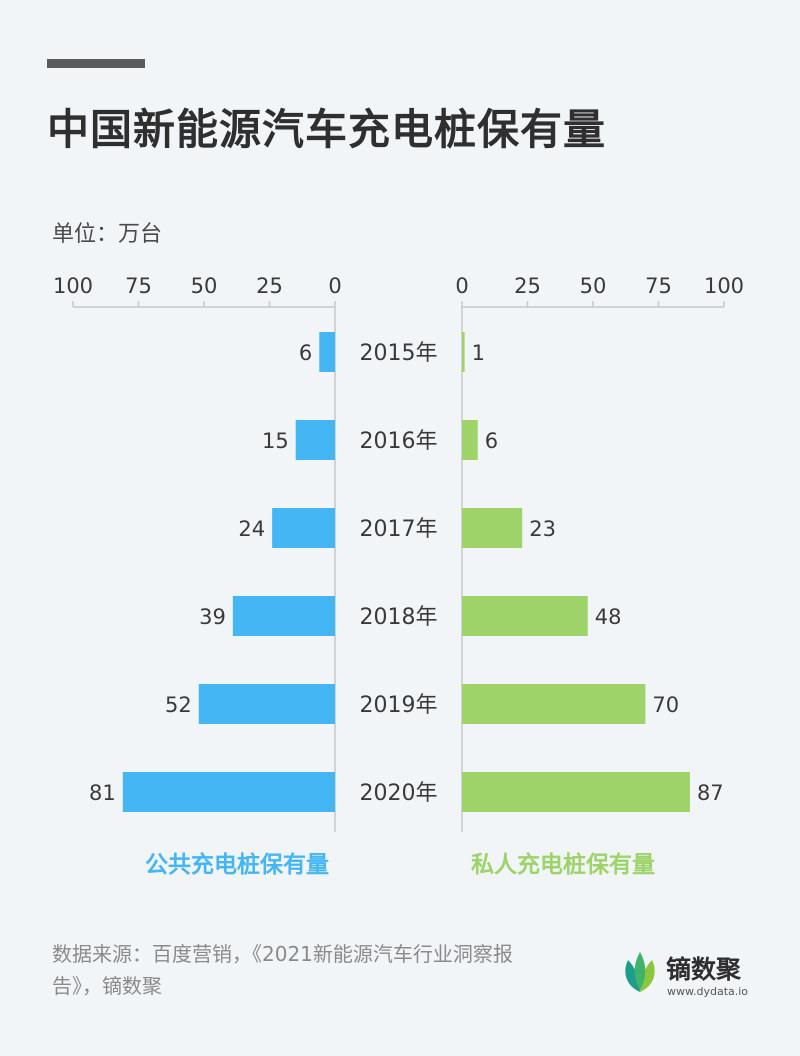  Describe the element at coordinates (478, 353) in the screenshot. I see `private-value-label: 1` at that location.